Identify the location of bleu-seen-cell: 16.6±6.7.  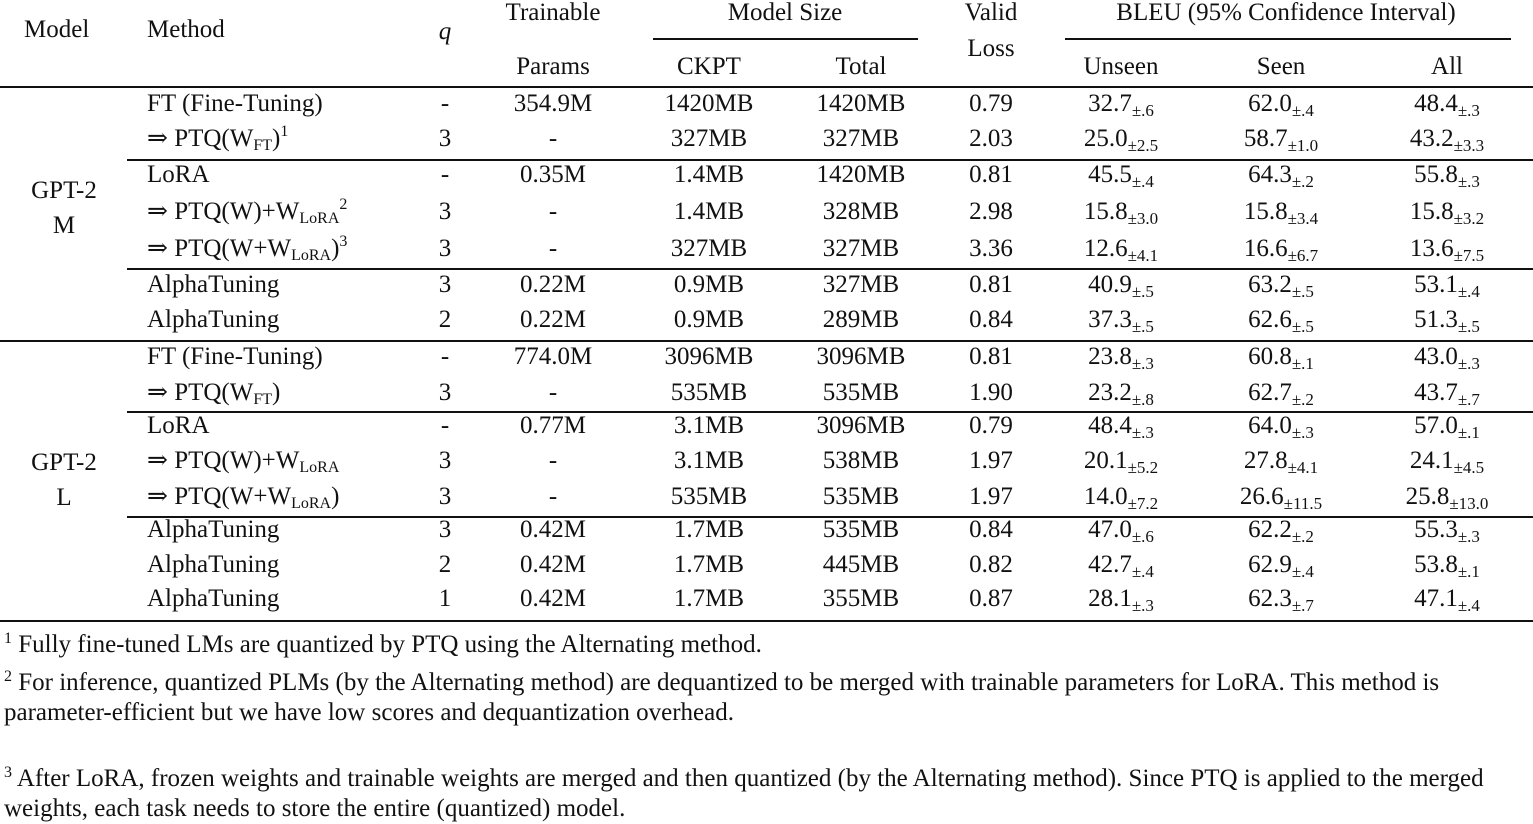
(1280, 249).